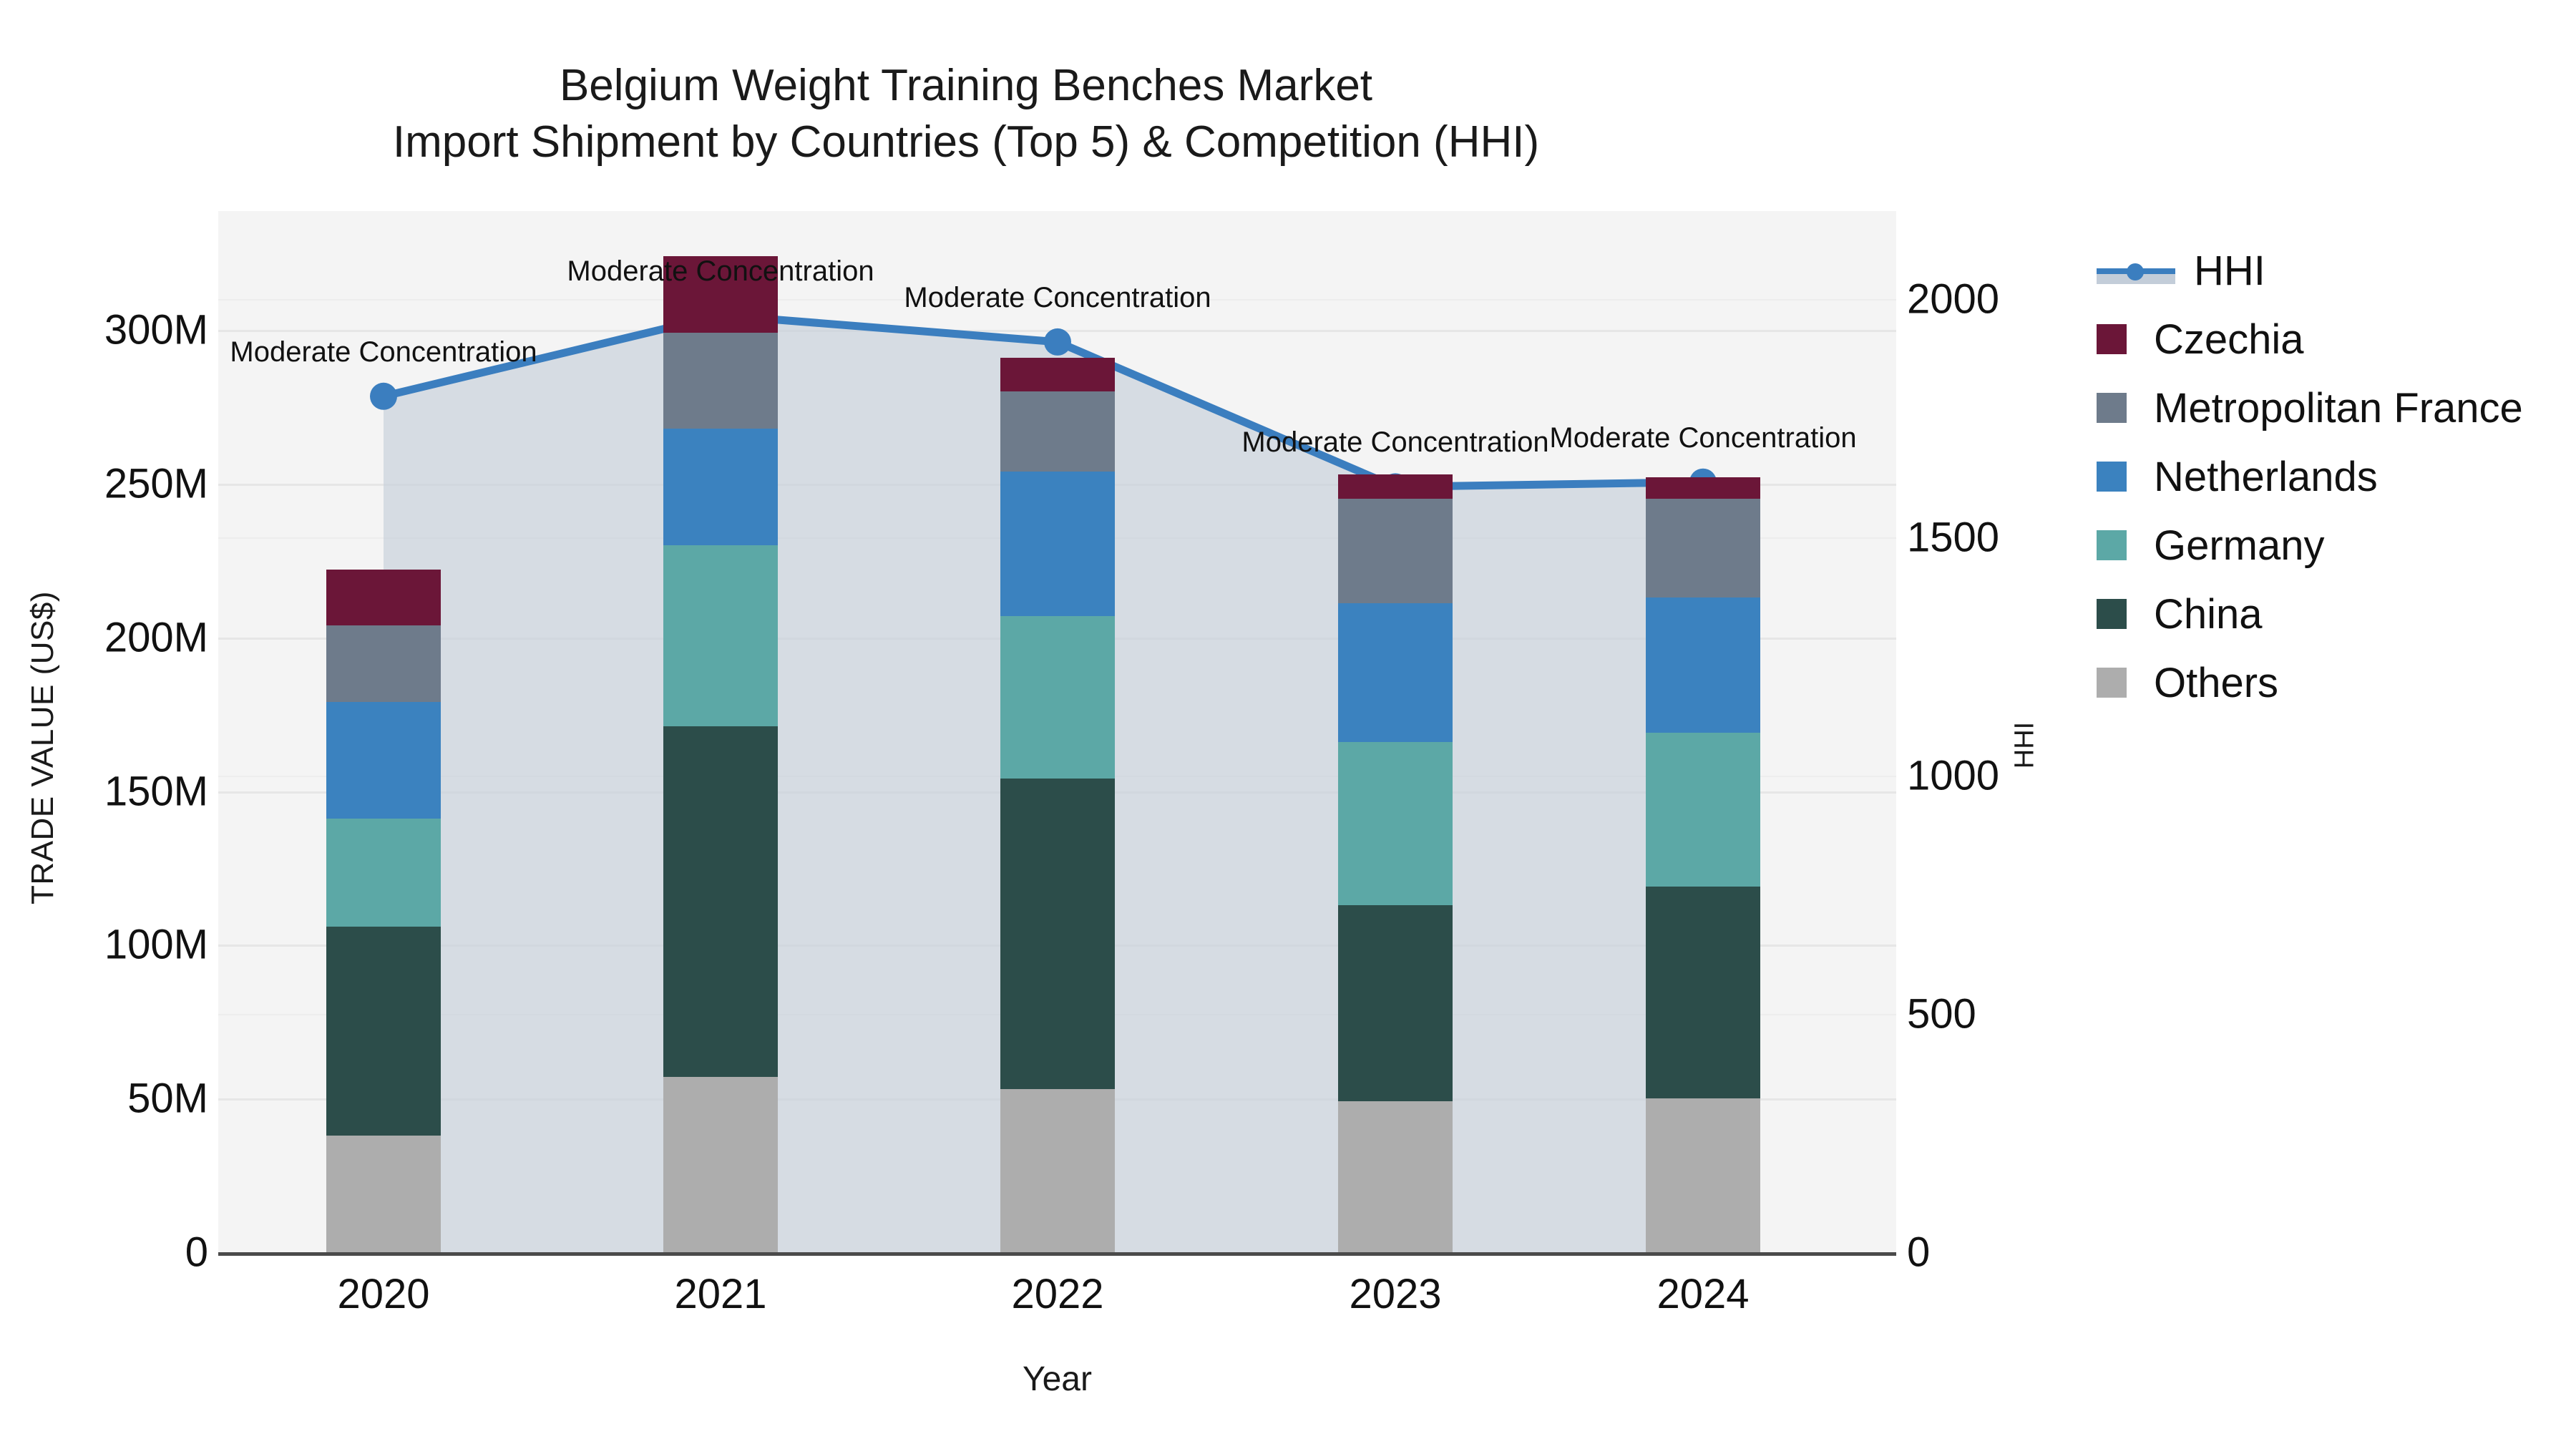  What do you see at coordinates (2216, 682) in the screenshot?
I see `legend-label: Others` at bounding box center [2216, 682].